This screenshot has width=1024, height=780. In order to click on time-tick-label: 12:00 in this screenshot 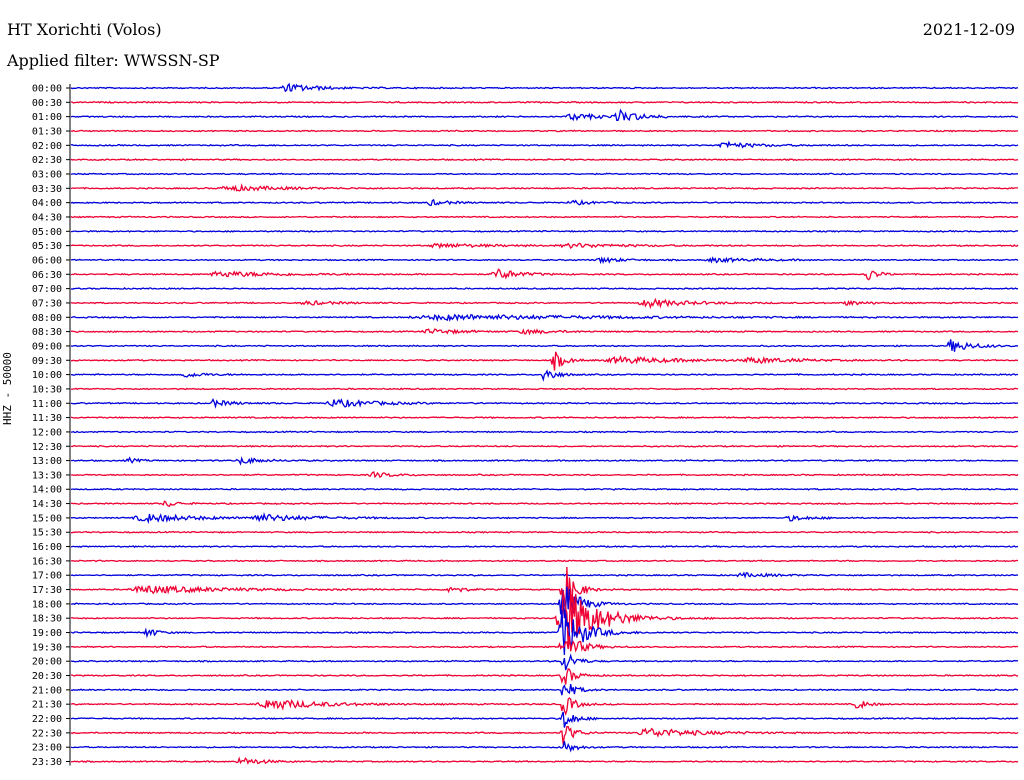, I will do `click(47, 432)`.